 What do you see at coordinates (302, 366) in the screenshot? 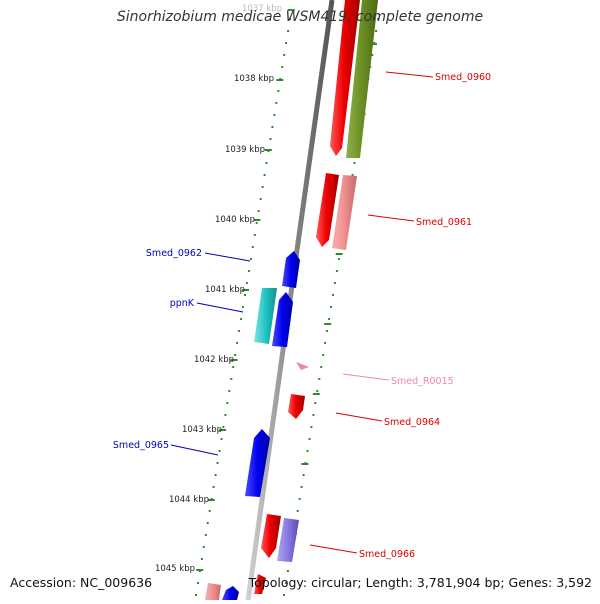
I see `feature-smed-r0015` at bounding box center [302, 366].